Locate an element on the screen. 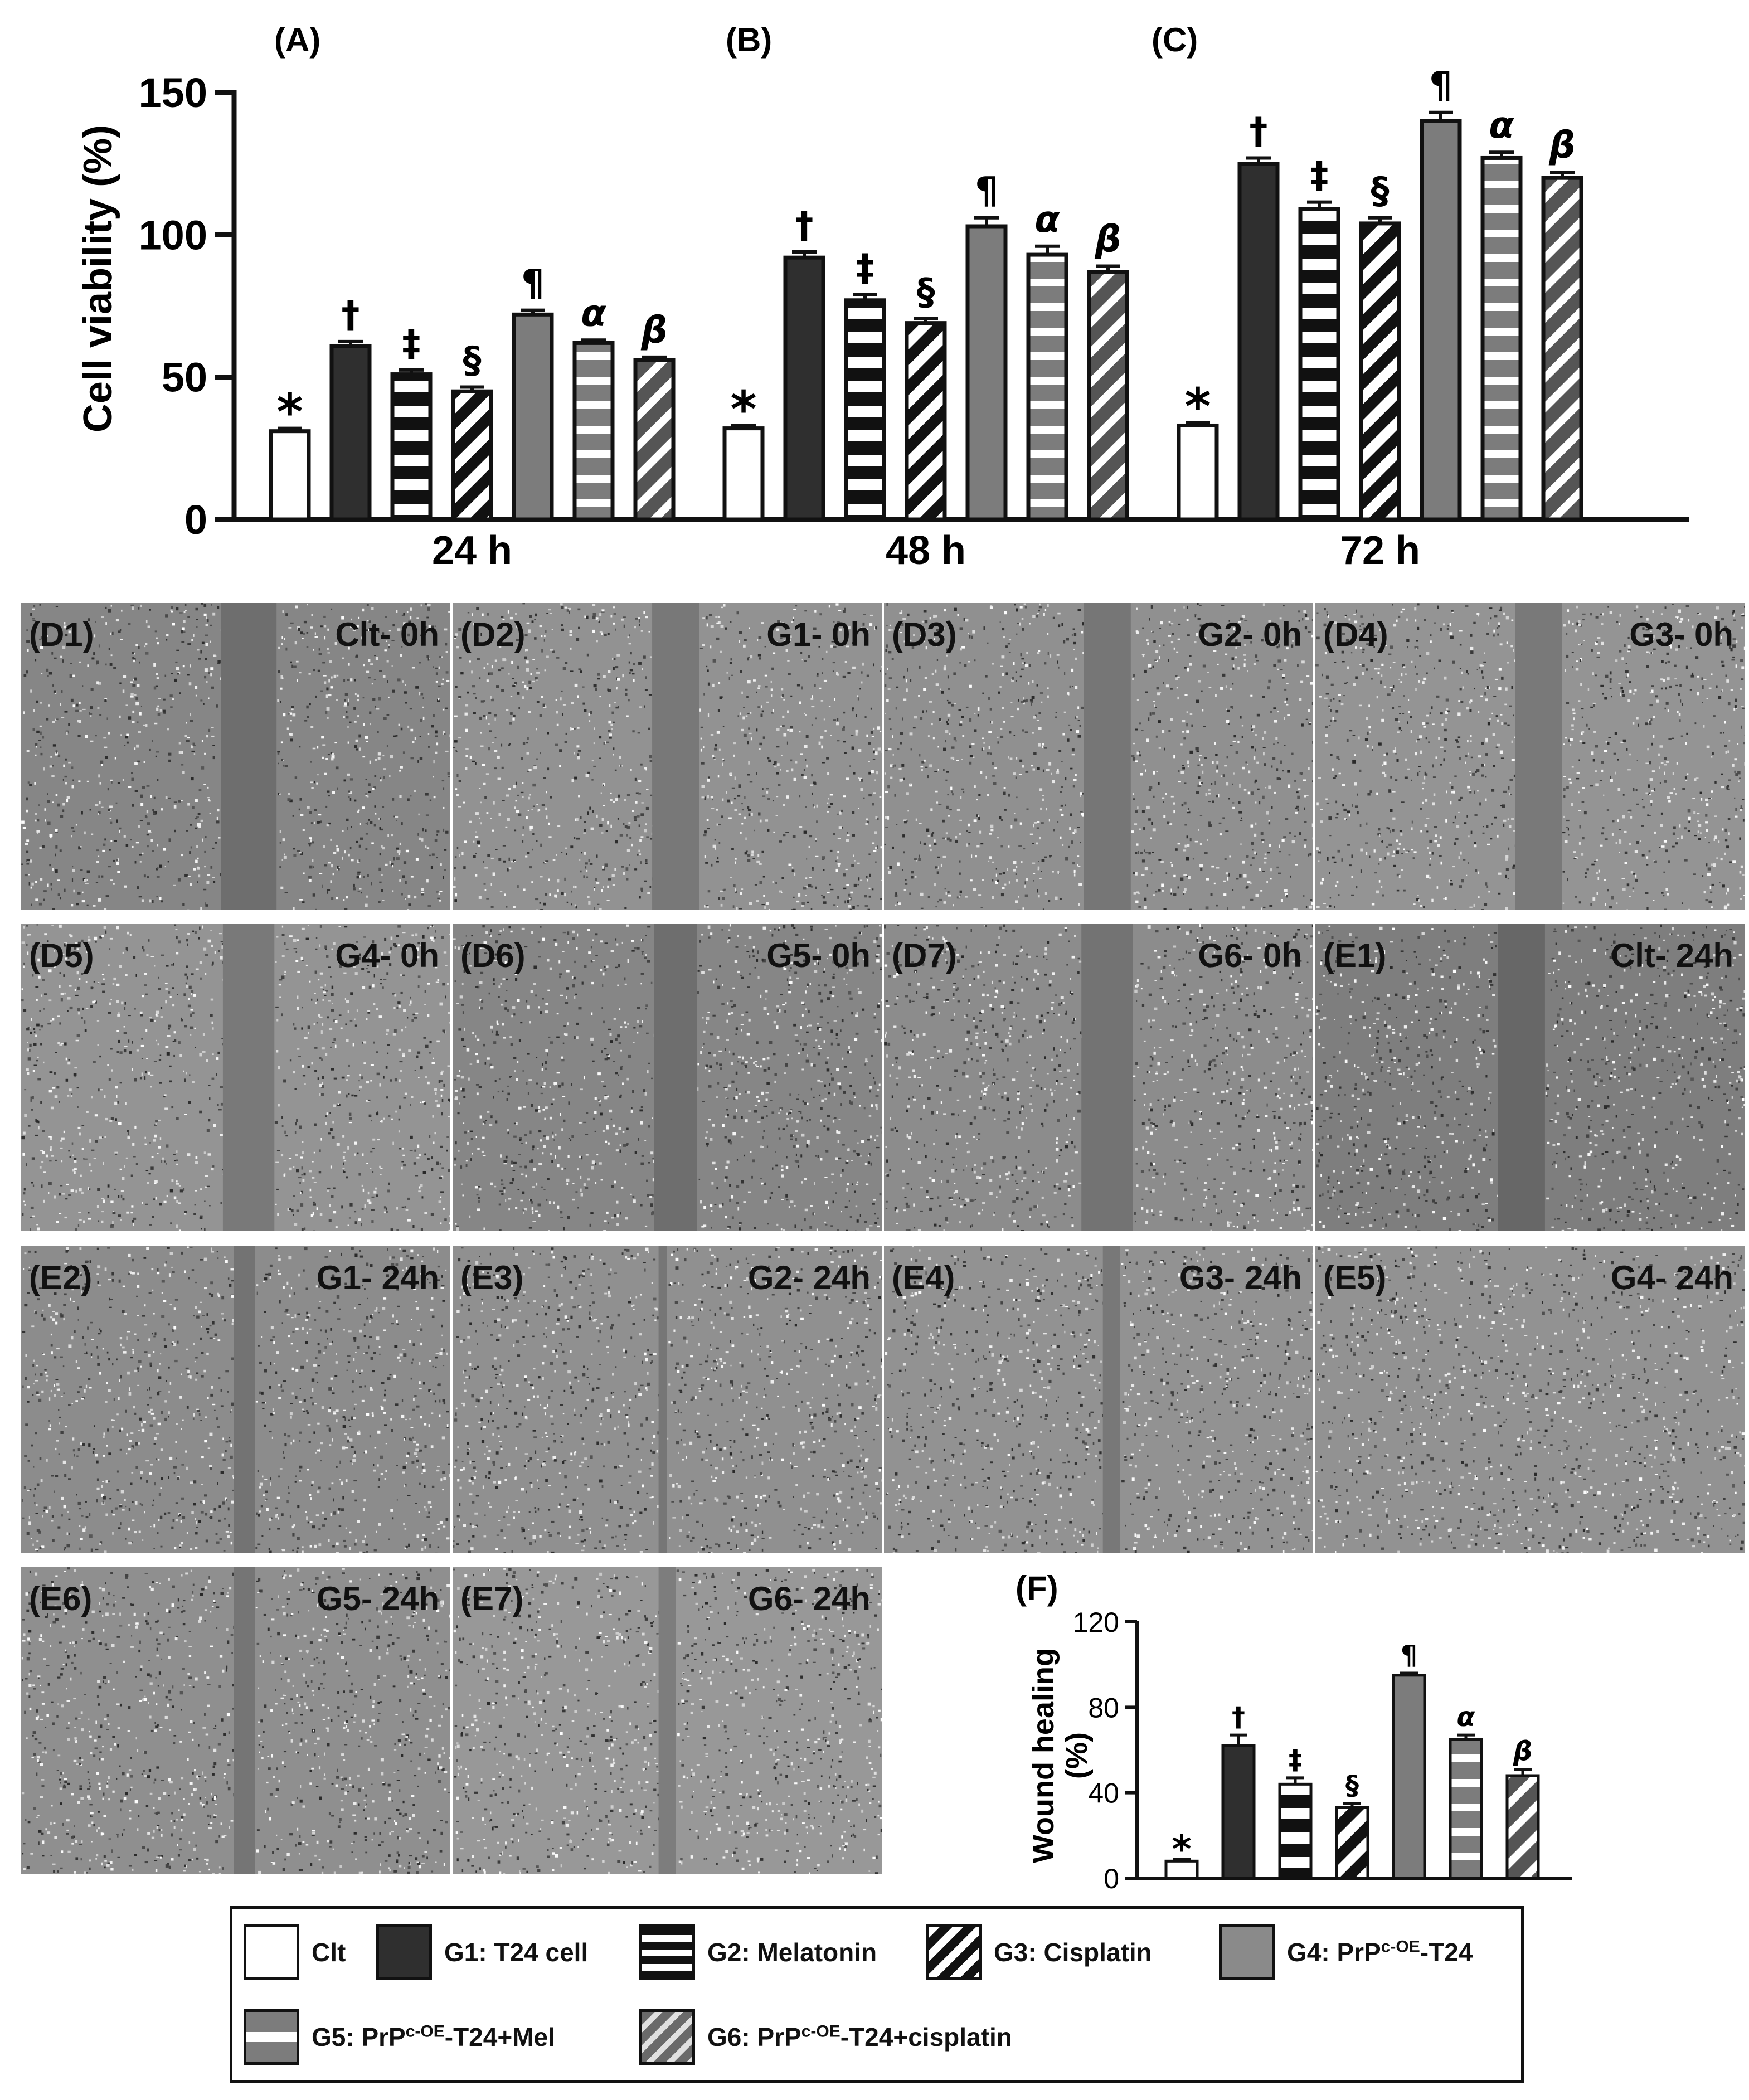 This screenshot has width=1749, height=2100. panel-label: (E4) is located at coordinates (924, 1277).